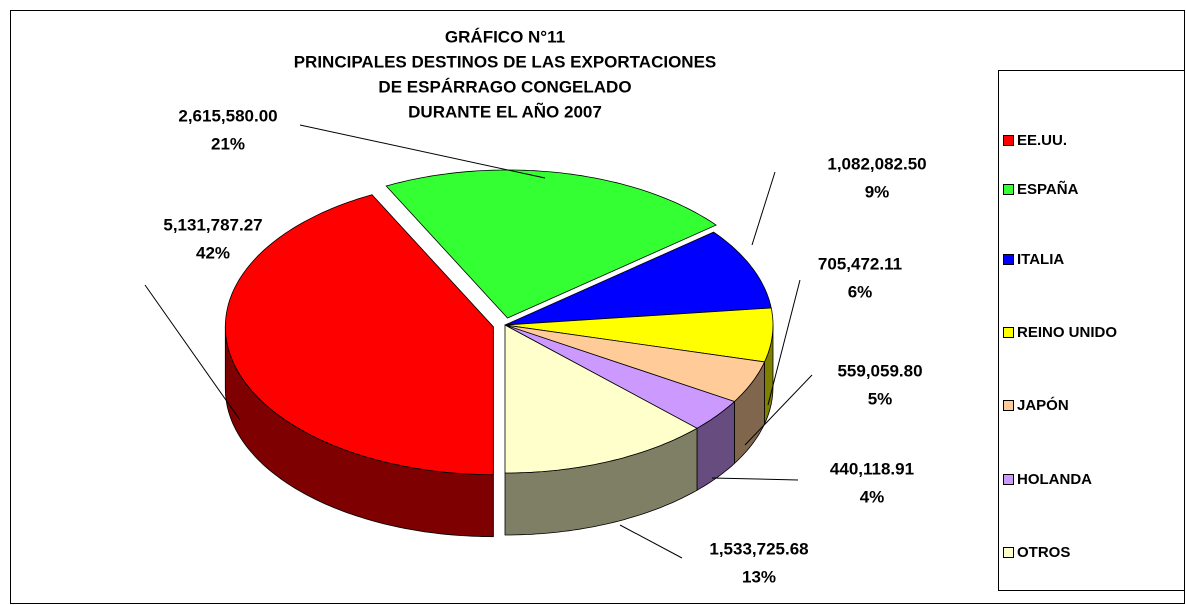 This screenshot has height=605, width=1186. What do you see at coordinates (213, 252) in the screenshot?
I see `percent-label: 42%` at bounding box center [213, 252].